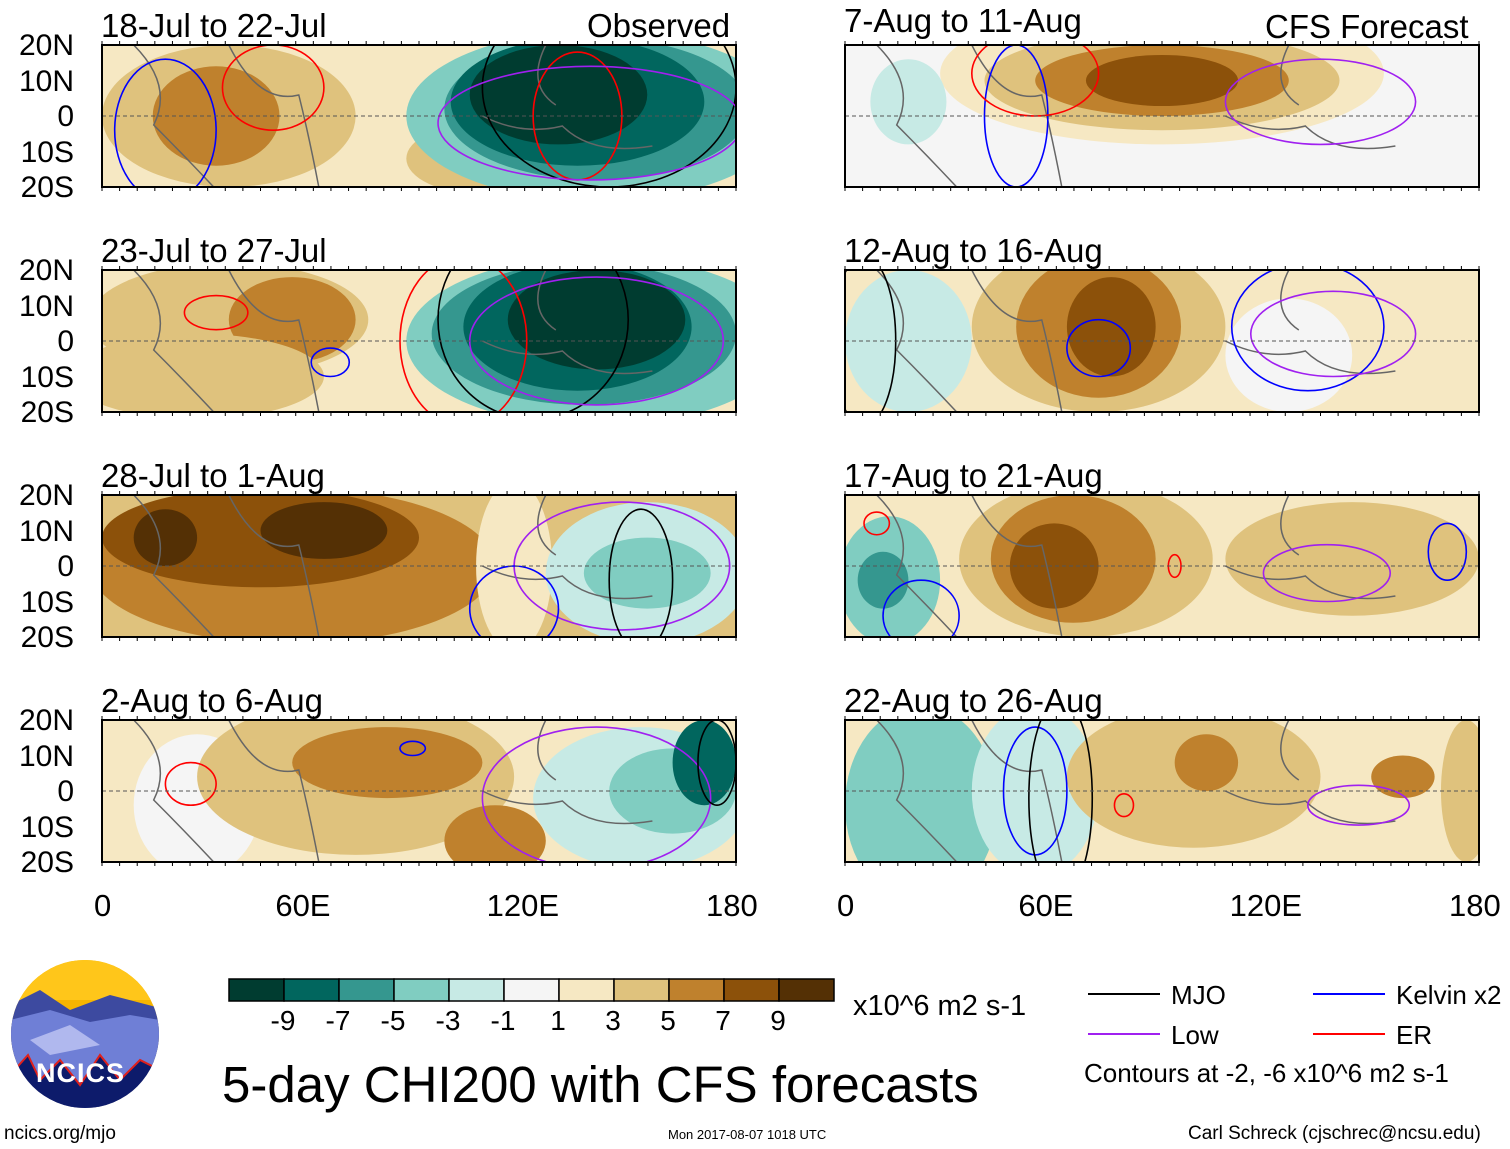 The width and height of the screenshot is (1510, 1149). I want to click on colorbar-units: x10^6 m2 s-1, so click(940, 1006).